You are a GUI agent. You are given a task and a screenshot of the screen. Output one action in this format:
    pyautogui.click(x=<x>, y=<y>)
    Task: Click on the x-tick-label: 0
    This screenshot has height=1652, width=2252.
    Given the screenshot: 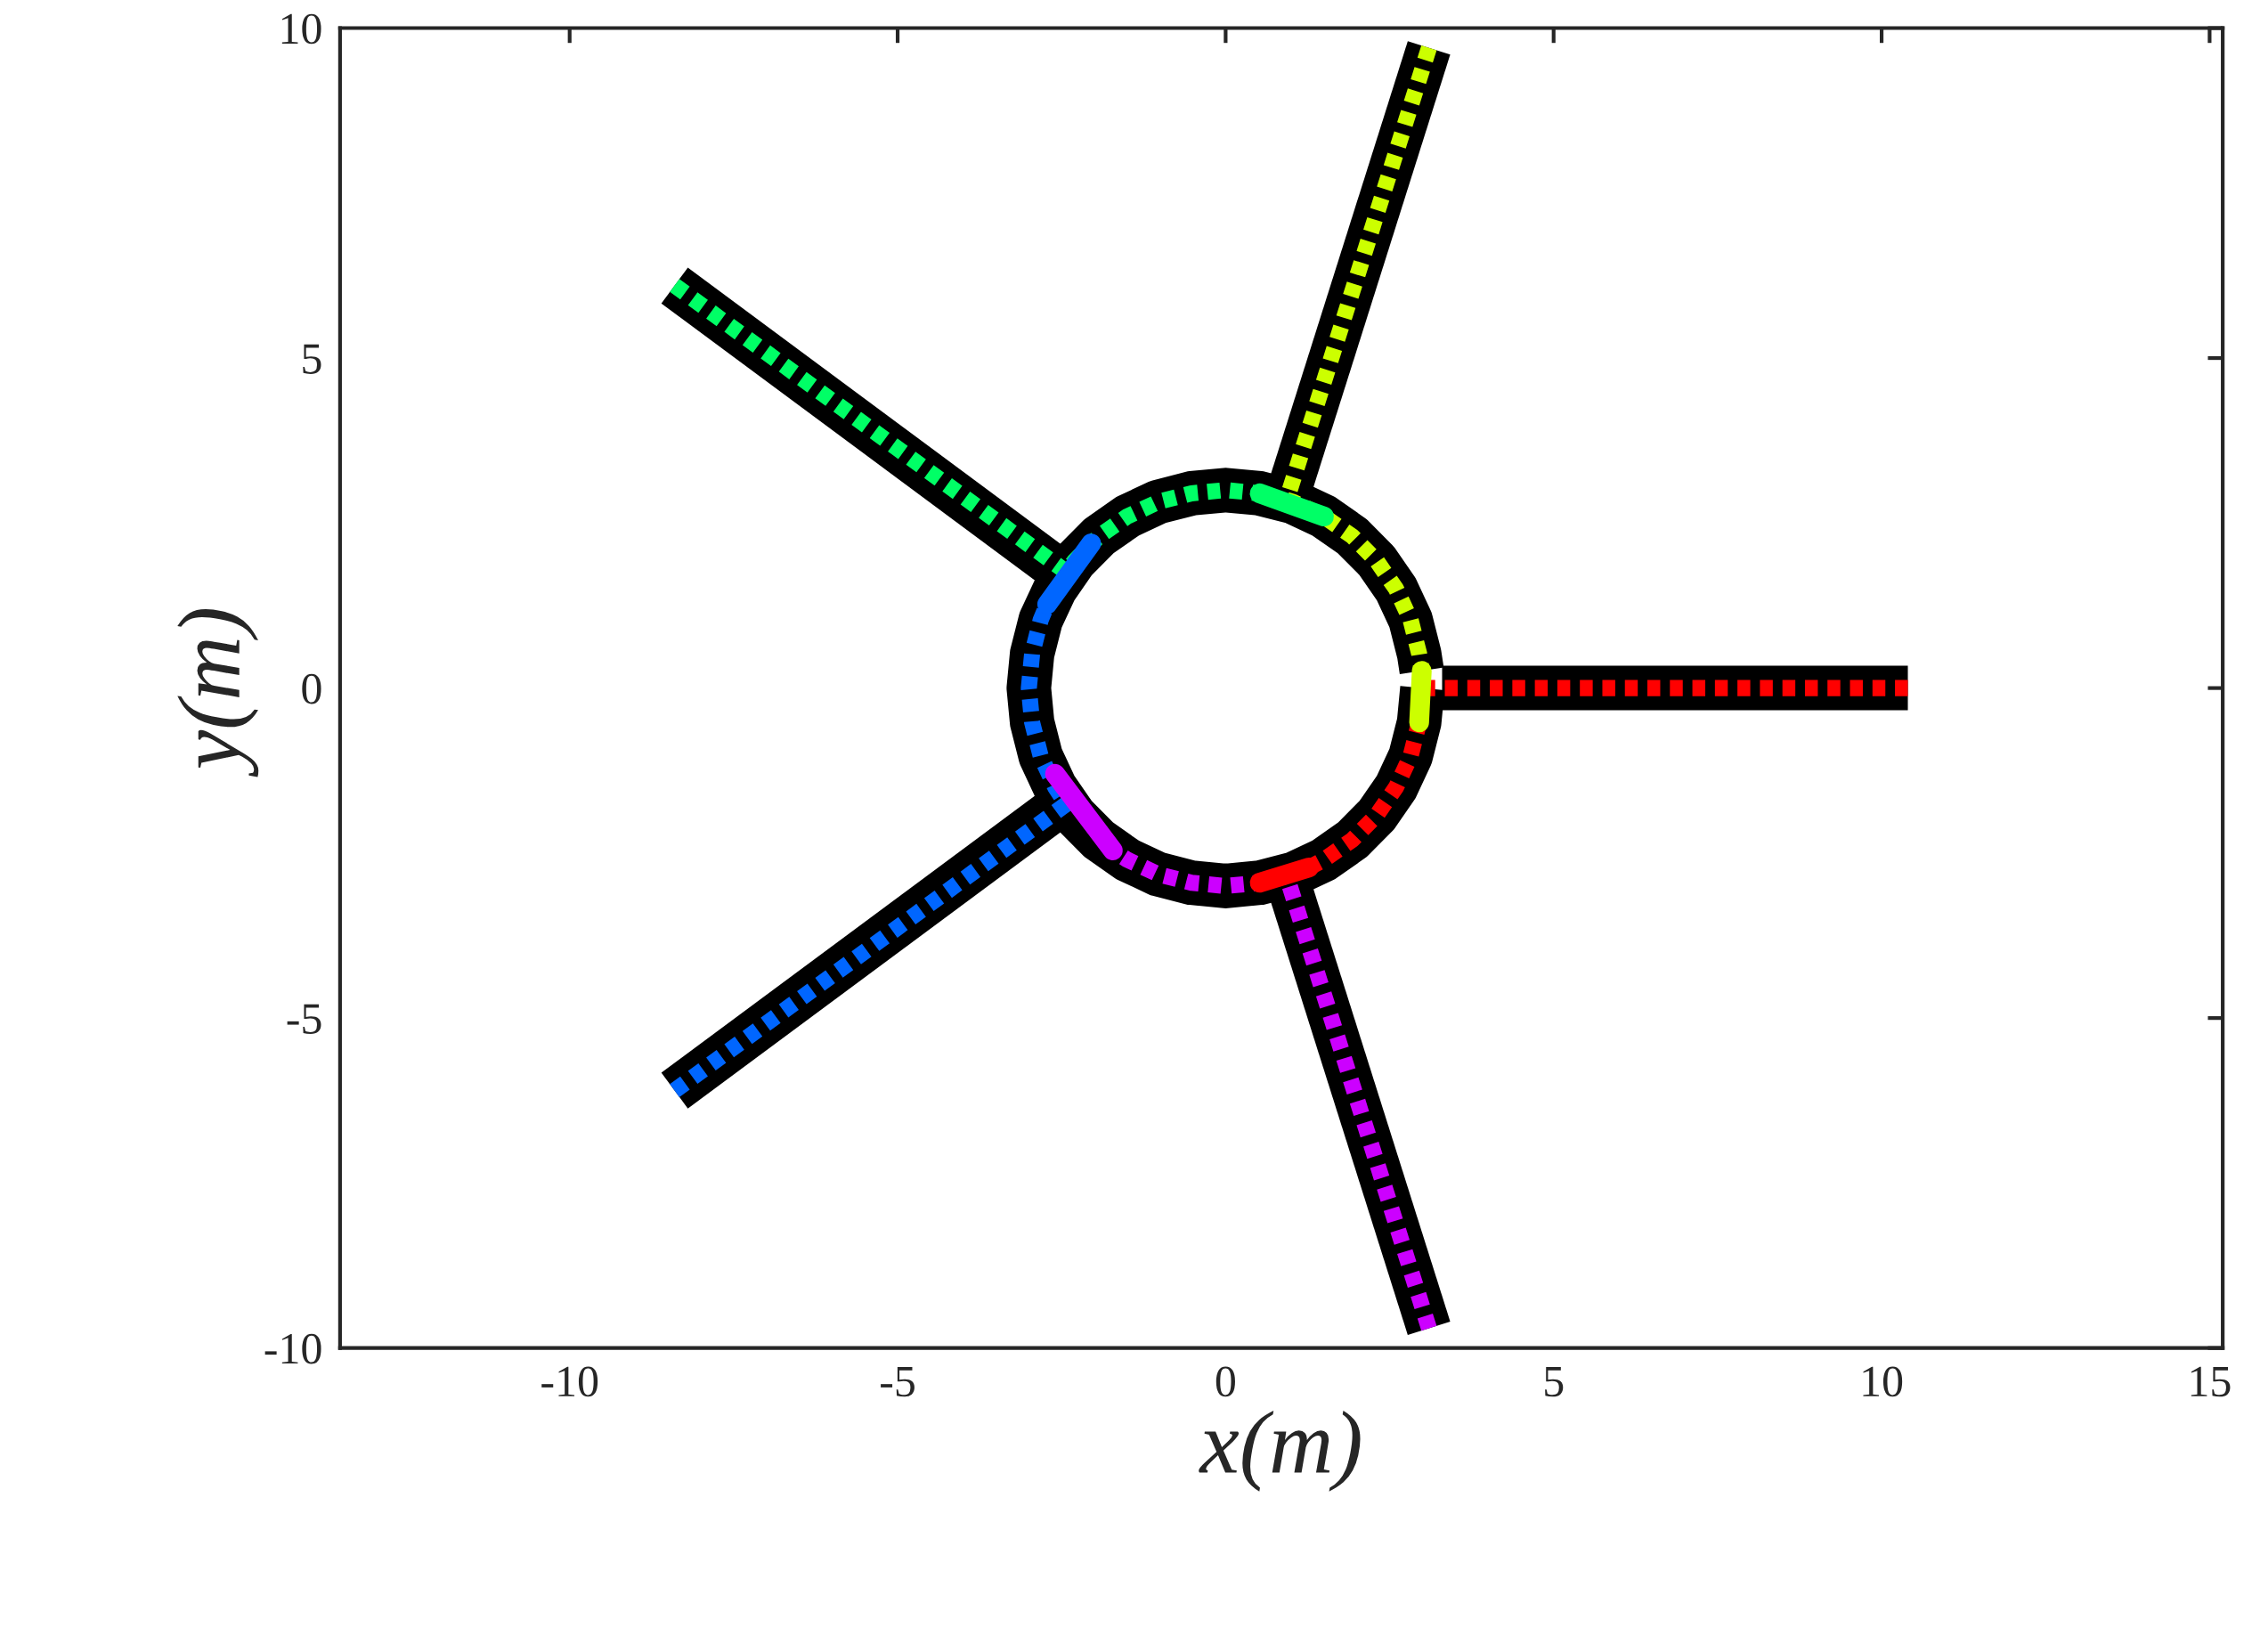 What is the action you would take?
    pyautogui.click(x=1225, y=1381)
    